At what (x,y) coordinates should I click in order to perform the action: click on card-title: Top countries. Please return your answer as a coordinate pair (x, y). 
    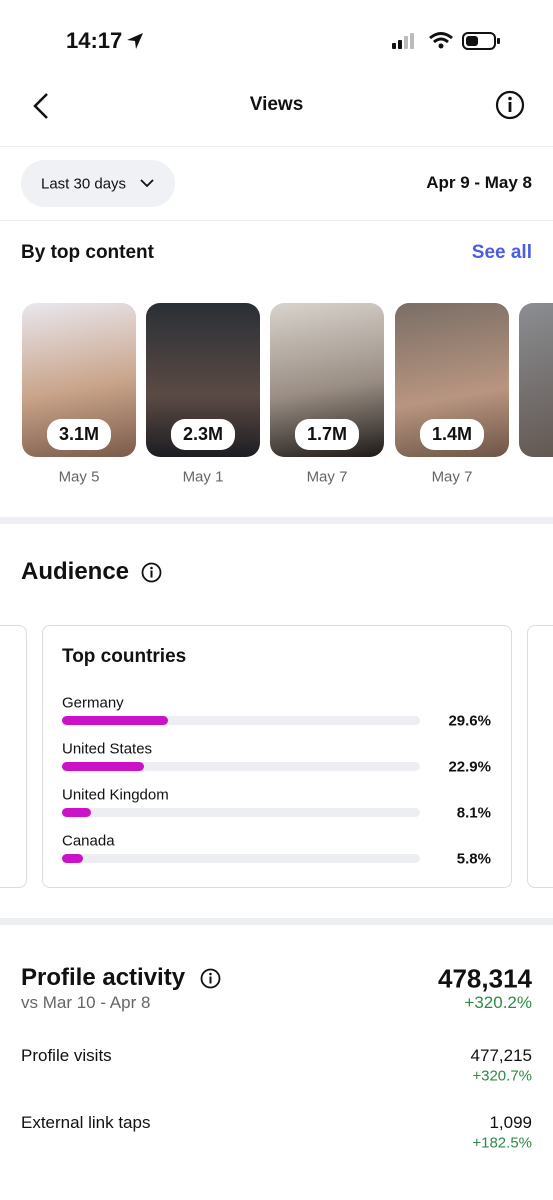
    Looking at the image, I should click on (124, 656).